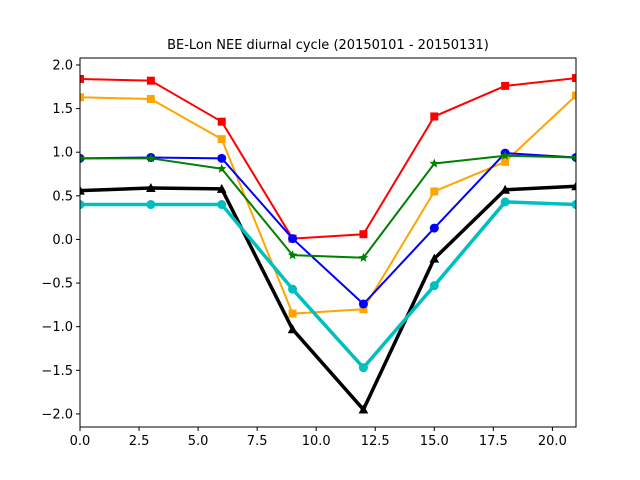 The width and height of the screenshot is (640, 480). I want to click on y-tick-label: −1.5, so click(57, 371).